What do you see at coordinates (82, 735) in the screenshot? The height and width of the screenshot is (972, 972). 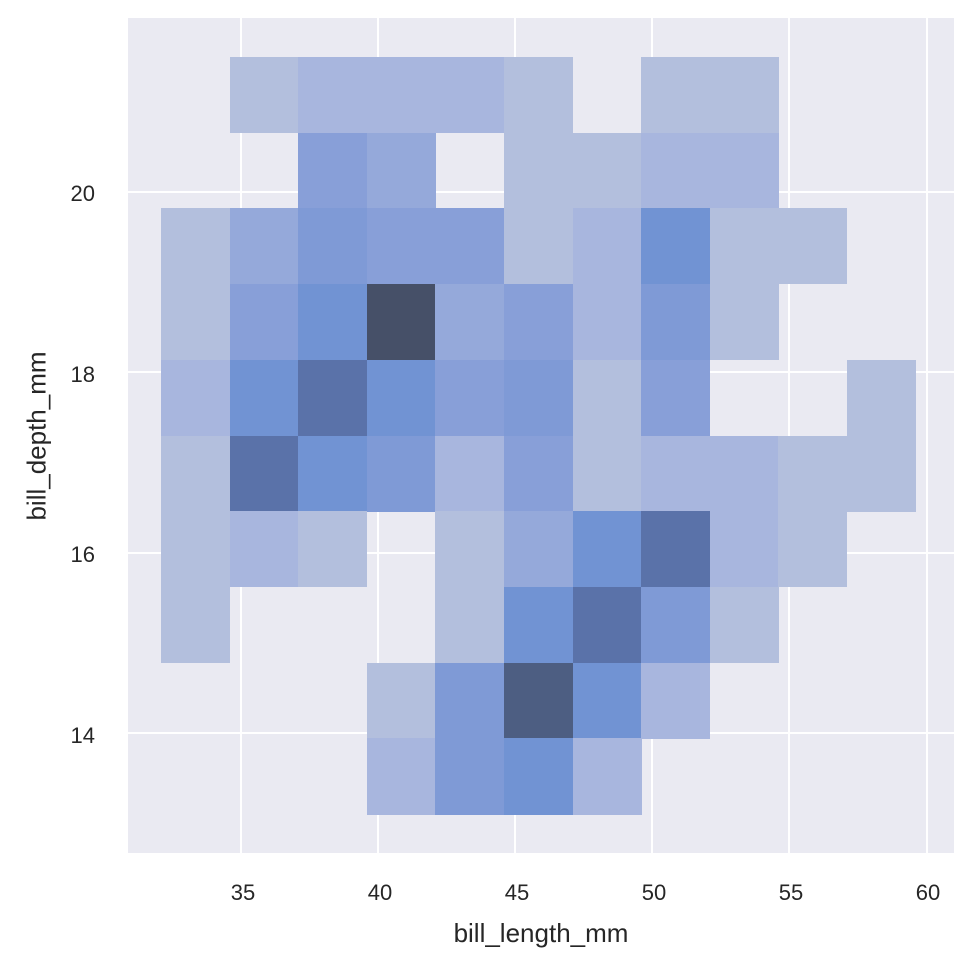 I see `y-tick-label: 14` at bounding box center [82, 735].